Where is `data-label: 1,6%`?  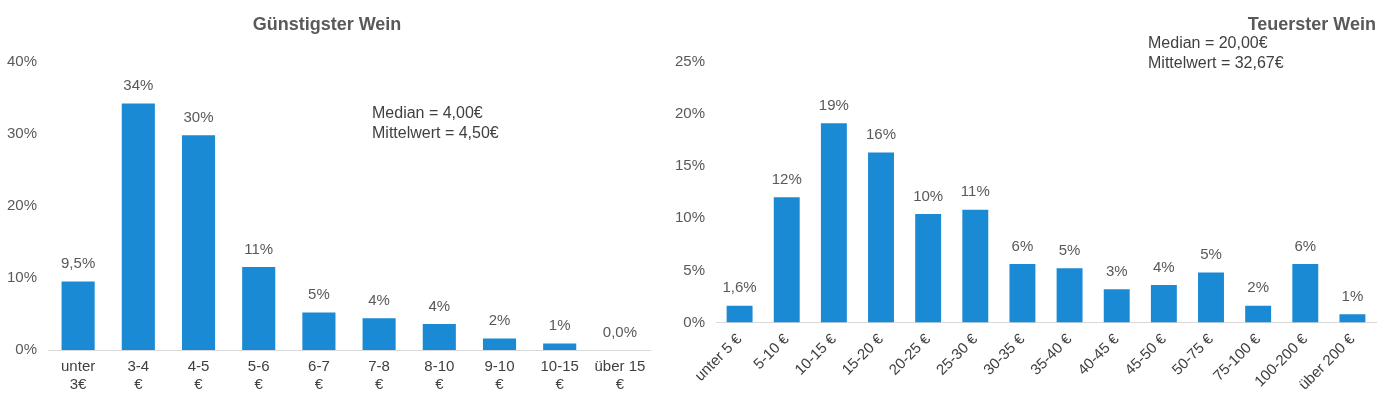 data-label: 1,6% is located at coordinates (739, 287).